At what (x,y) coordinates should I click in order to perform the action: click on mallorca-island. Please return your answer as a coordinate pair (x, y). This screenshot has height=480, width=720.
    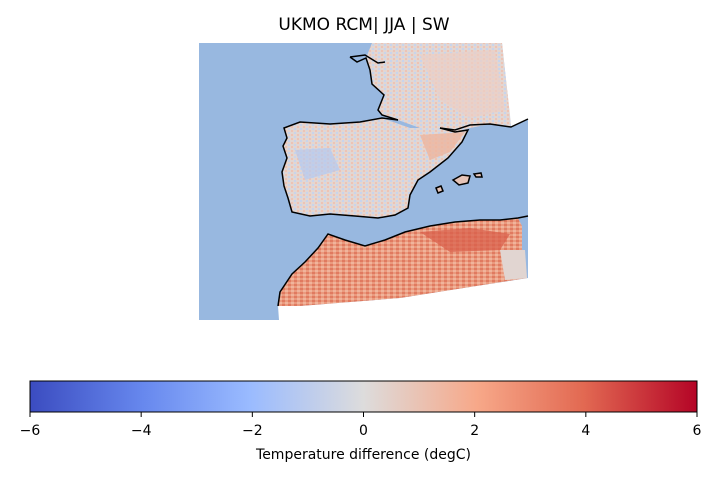
    Looking at the image, I should click on (461, 180).